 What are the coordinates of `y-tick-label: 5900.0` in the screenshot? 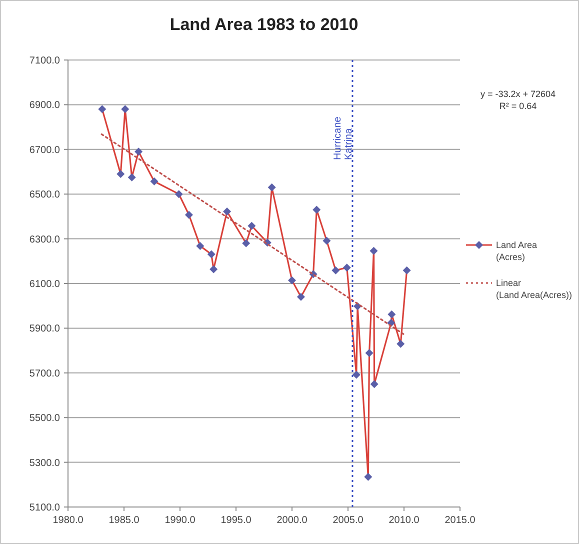 It's located at (44, 329).